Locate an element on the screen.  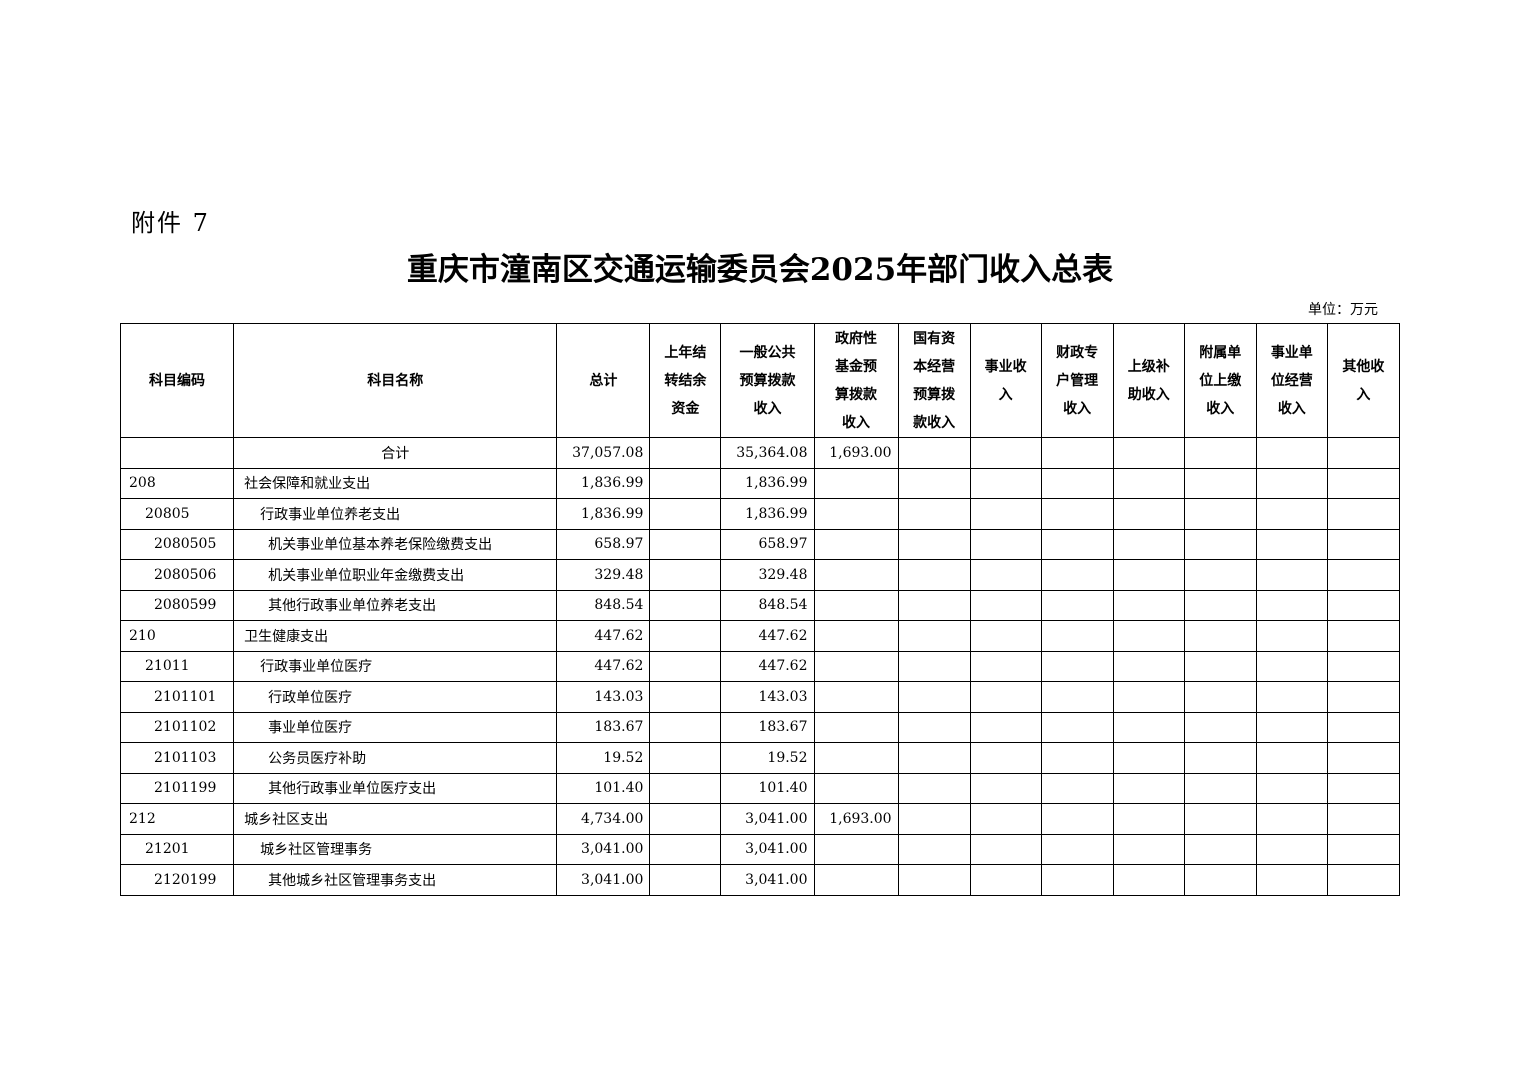
table-row: 210 卫生健康支出 447.62 447.62 is located at coordinates (760, 636).